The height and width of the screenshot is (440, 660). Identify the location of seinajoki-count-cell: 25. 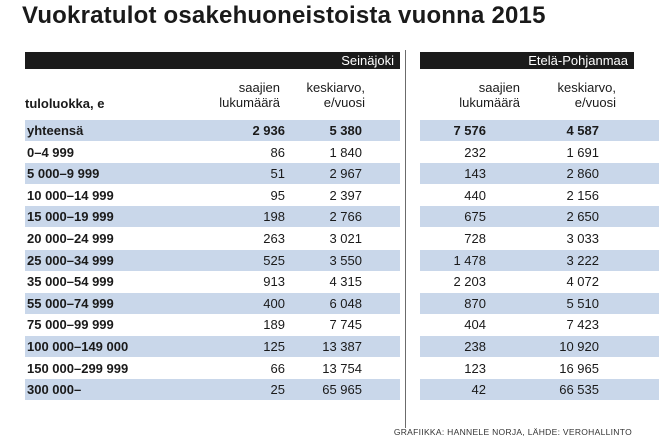
(277, 390).